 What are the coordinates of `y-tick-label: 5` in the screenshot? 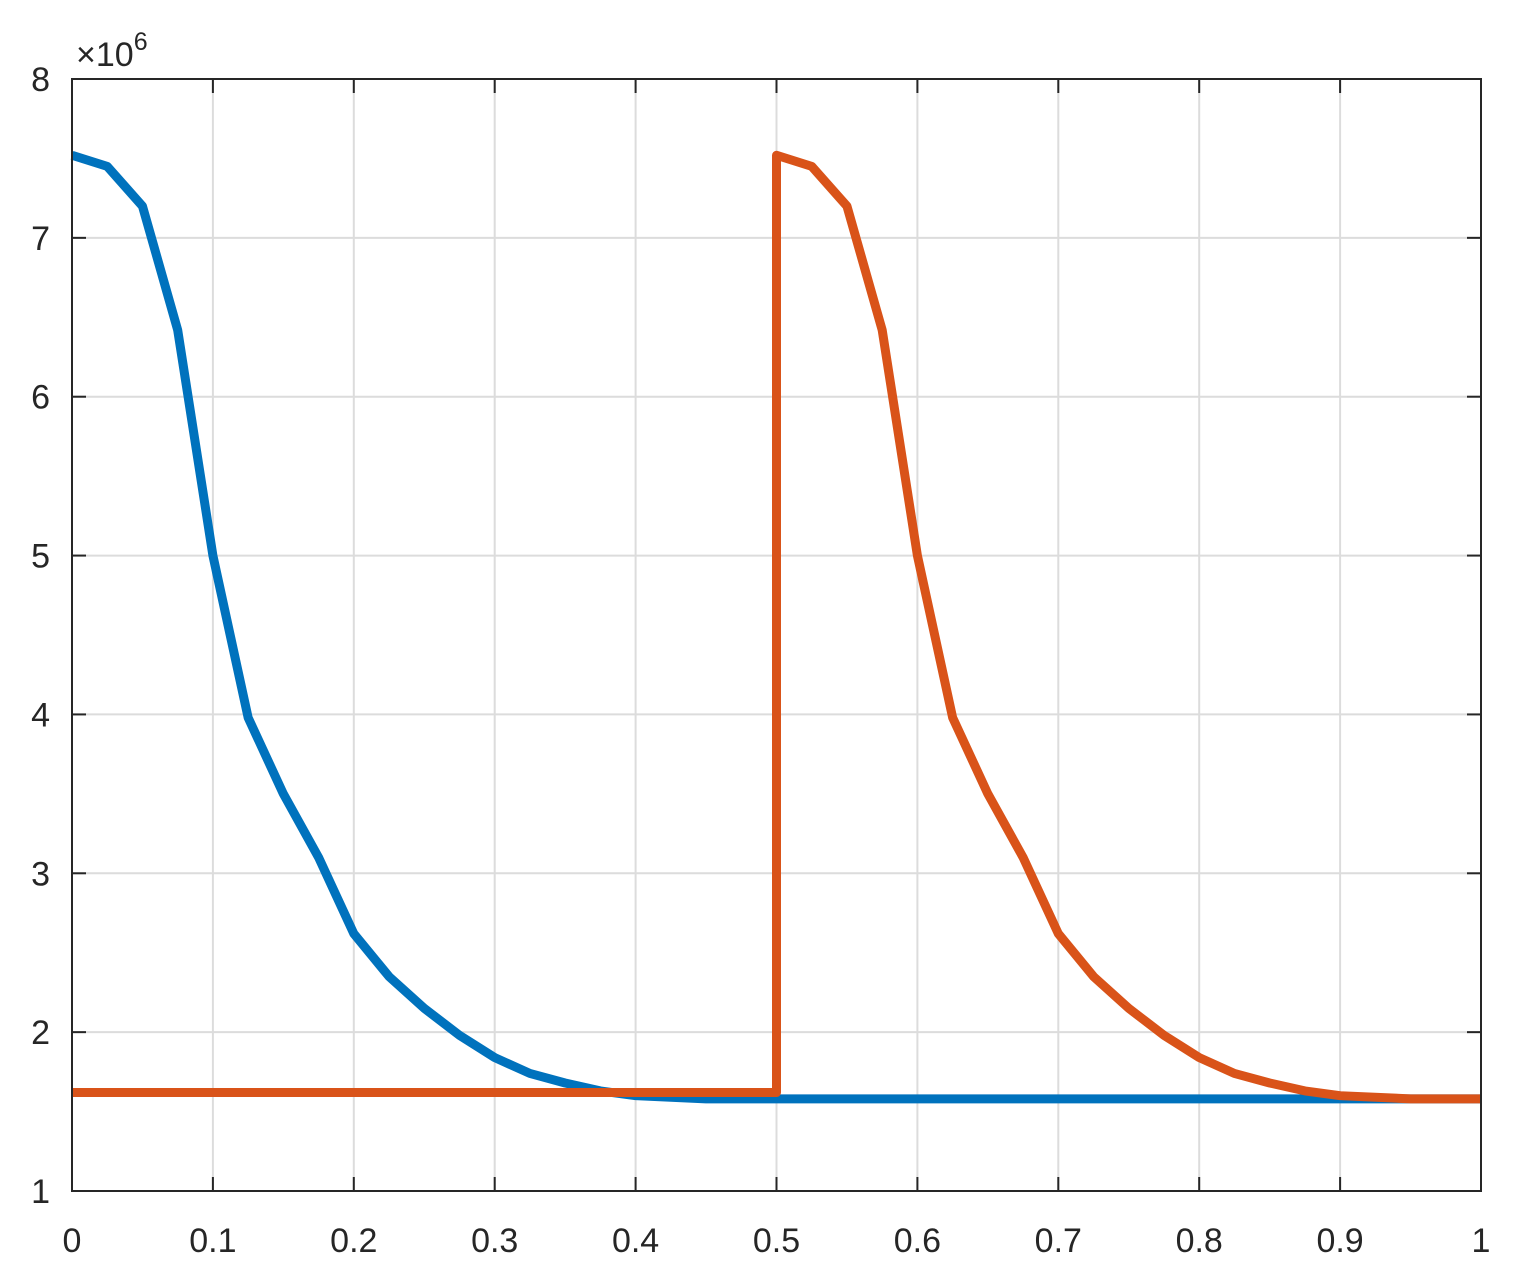 It's located at (40, 557).